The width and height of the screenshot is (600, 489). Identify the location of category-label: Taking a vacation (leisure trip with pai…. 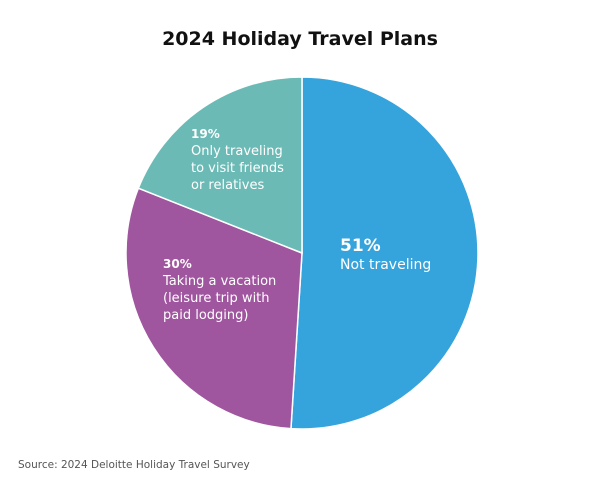
(220, 298).